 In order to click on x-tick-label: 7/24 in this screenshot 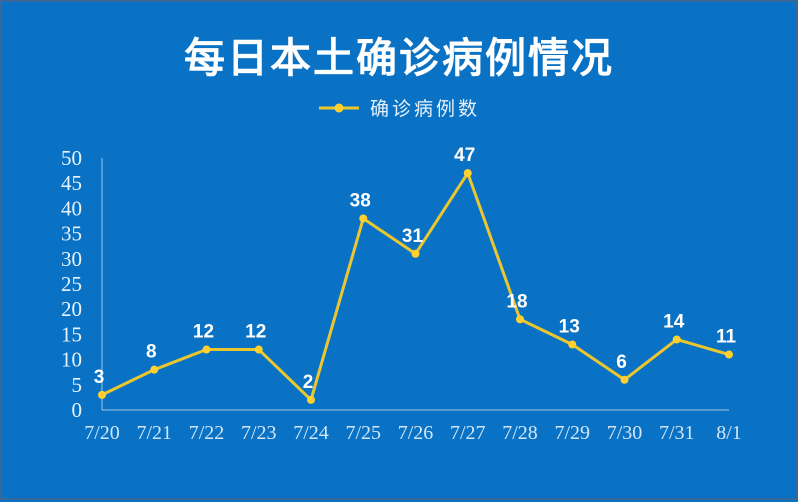, I will do `click(311, 433)`.